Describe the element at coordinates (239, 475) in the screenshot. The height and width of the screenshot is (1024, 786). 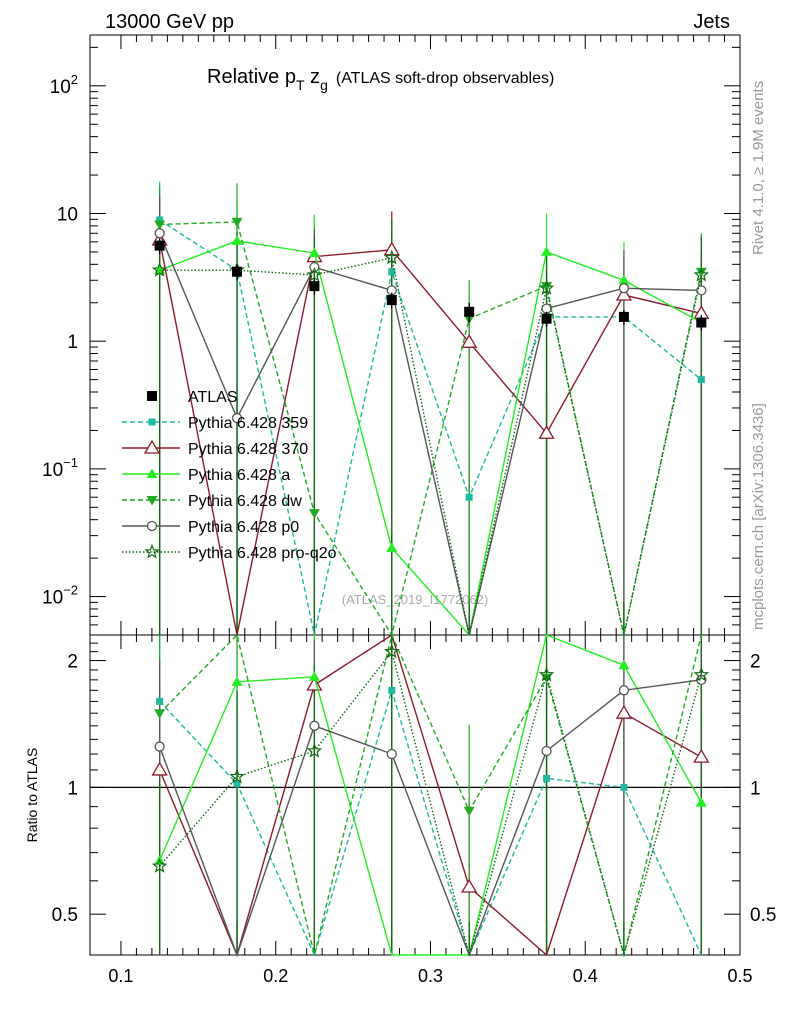
I see `legend-label: Pythia 6.428 a` at that location.